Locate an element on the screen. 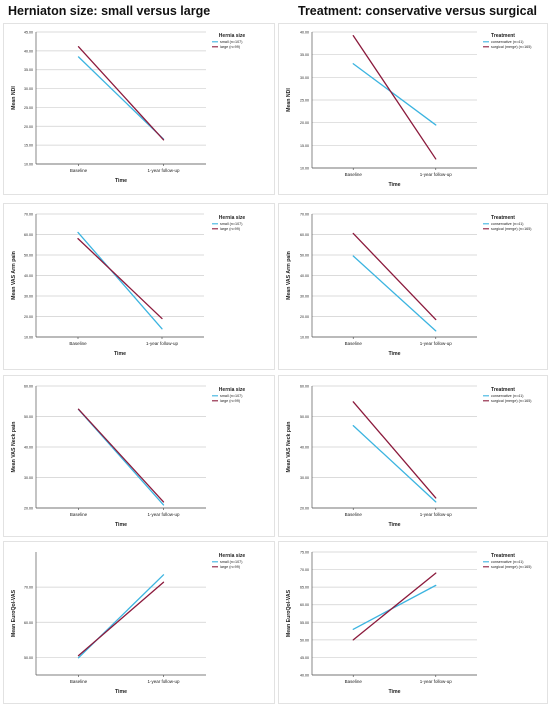 The width and height of the screenshot is (550, 706). y-tick-label: 60.00 is located at coordinates (28, 387).